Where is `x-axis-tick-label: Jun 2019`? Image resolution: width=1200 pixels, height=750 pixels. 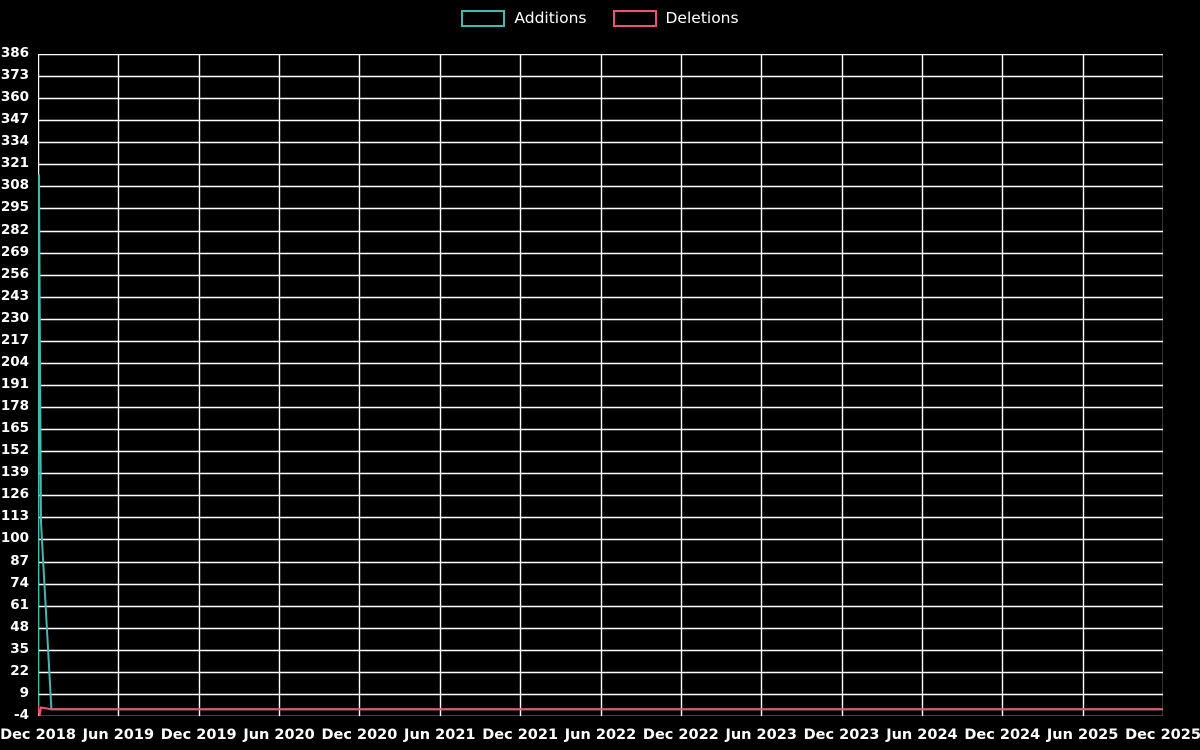
x-axis-tick-label: Jun 2019 is located at coordinates (118, 735).